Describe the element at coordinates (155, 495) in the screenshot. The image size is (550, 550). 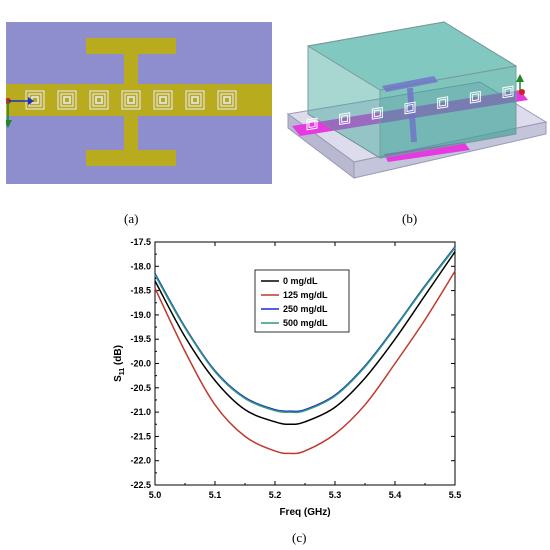
I see `x-tick-label: 5.0` at that location.